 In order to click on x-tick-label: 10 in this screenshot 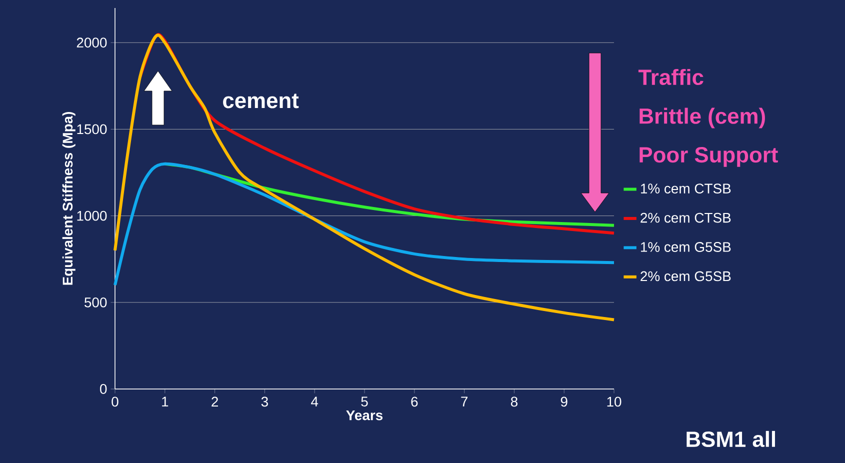, I will do `click(614, 401)`.